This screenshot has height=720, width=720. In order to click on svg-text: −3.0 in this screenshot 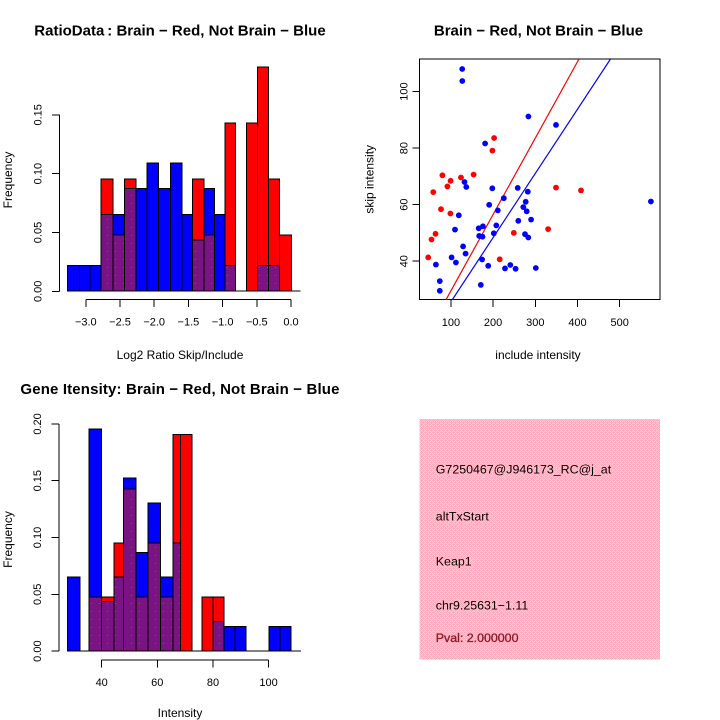, I will do `click(86, 323)`.